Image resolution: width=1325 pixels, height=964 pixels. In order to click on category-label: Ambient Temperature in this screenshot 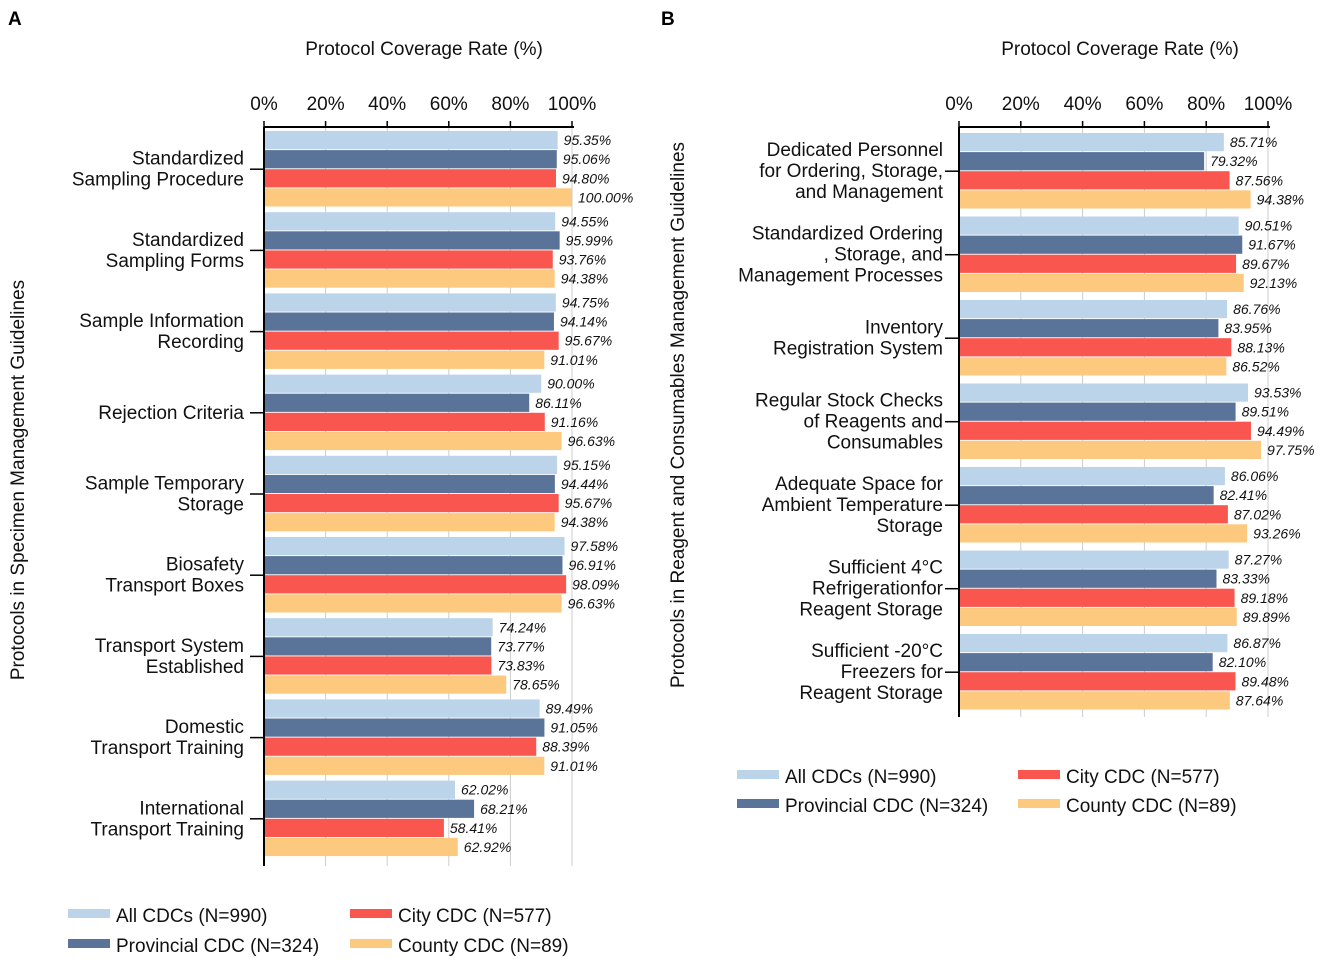, I will do `click(852, 505)`.